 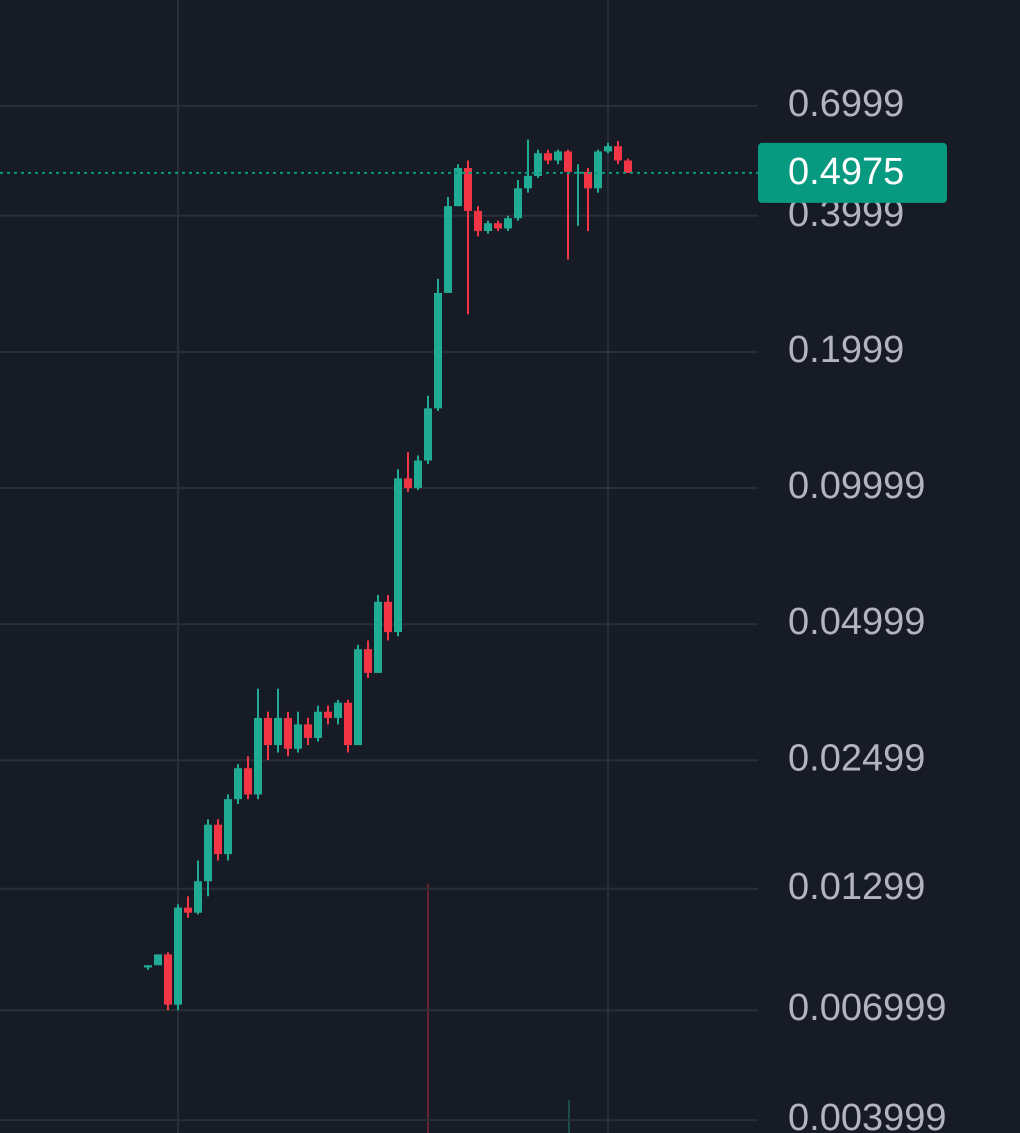 I want to click on y-tick-label: 0.02499, so click(x=856, y=758).